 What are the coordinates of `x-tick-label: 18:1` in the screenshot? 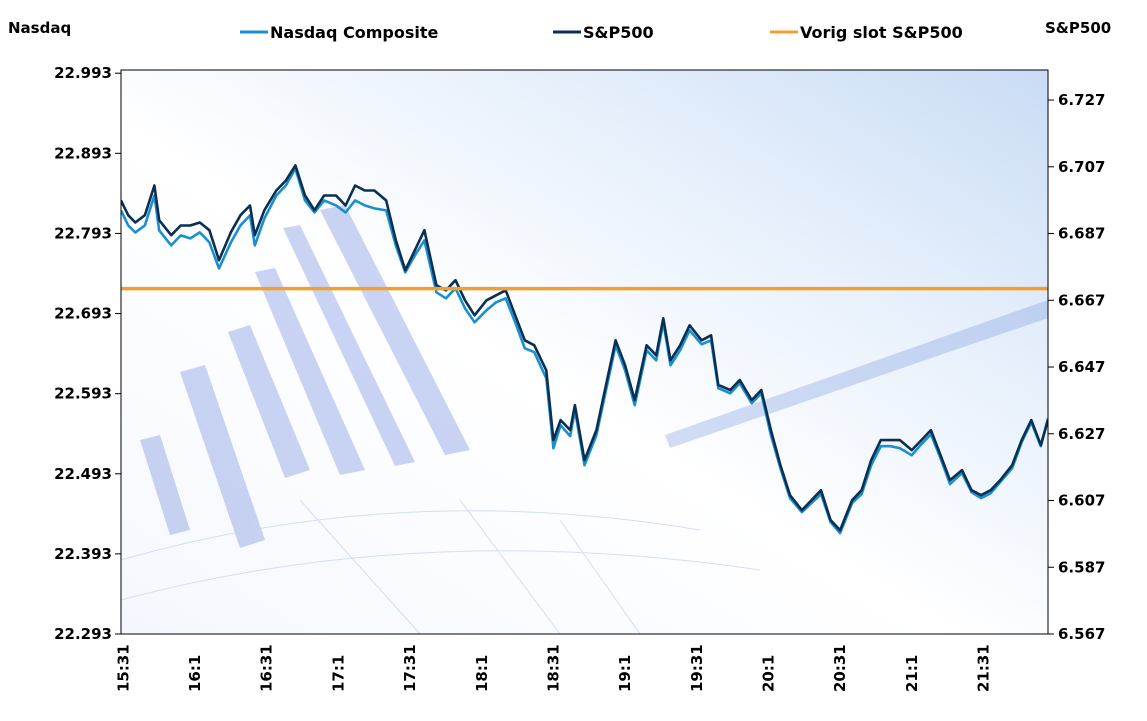 It's located at (482, 673).